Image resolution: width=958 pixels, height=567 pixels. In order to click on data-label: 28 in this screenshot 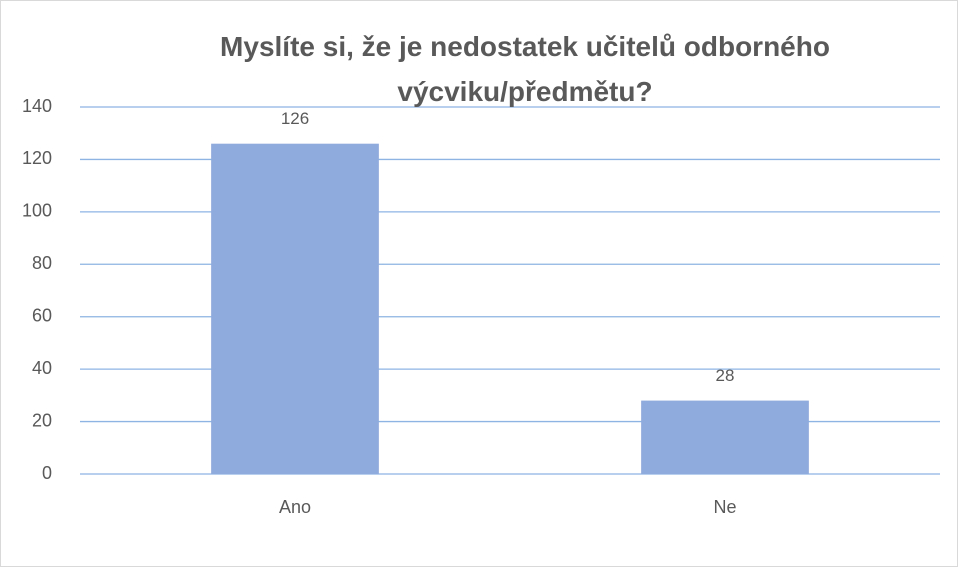, I will do `click(725, 375)`.